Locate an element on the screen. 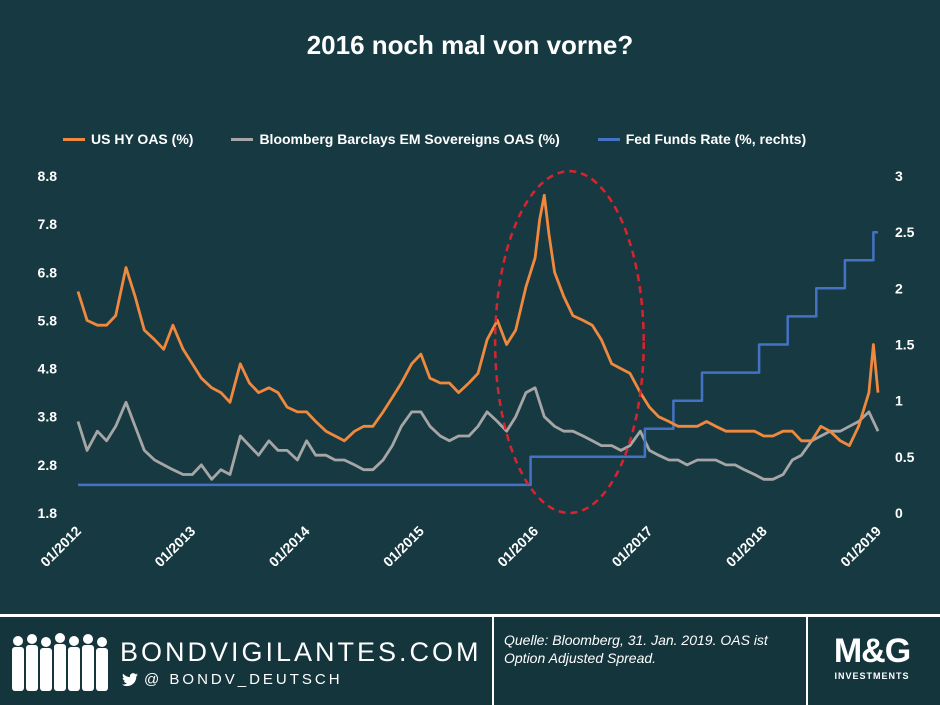 The image size is (940, 705). y-right-tick-label: 3 is located at coordinates (899, 176).